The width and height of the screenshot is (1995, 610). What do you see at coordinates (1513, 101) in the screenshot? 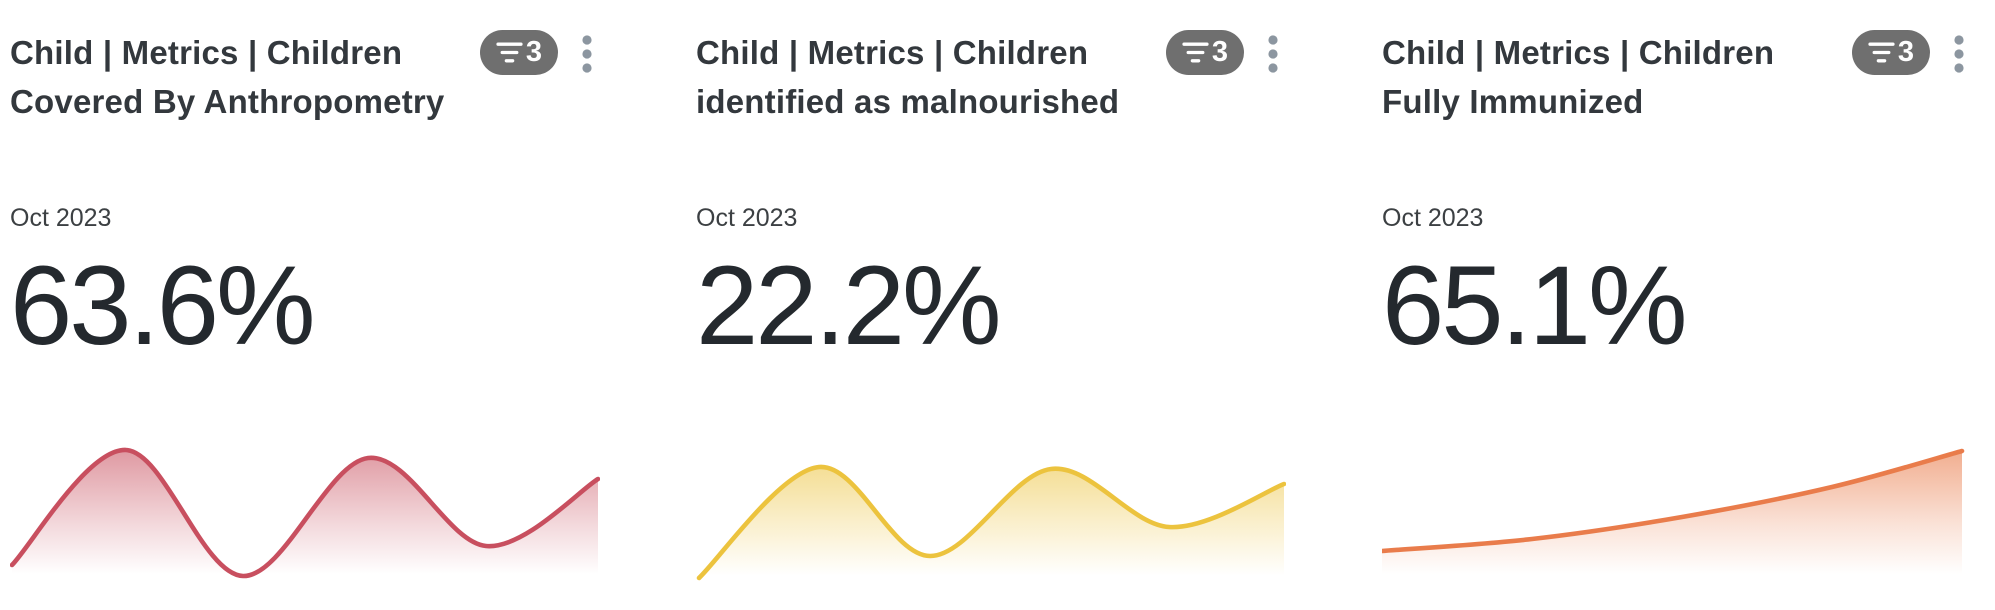
I see `card-title-line2: Fully Immunized` at bounding box center [1513, 101].